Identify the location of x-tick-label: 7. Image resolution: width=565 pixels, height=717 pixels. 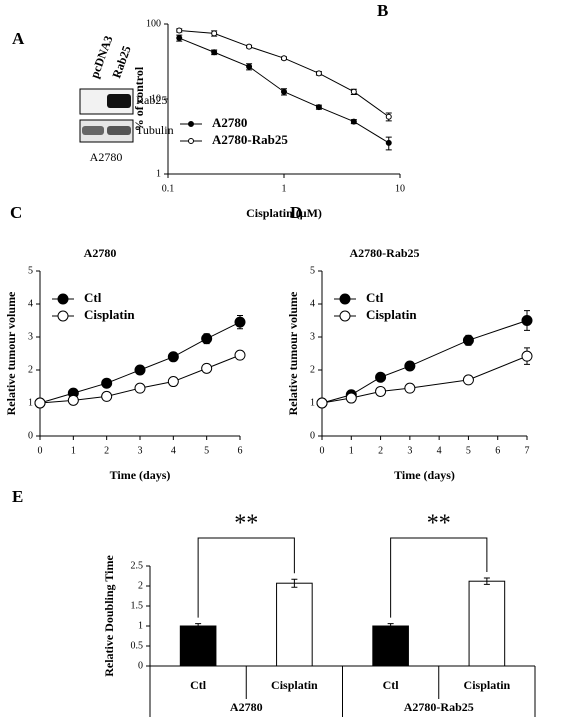
(527, 450).